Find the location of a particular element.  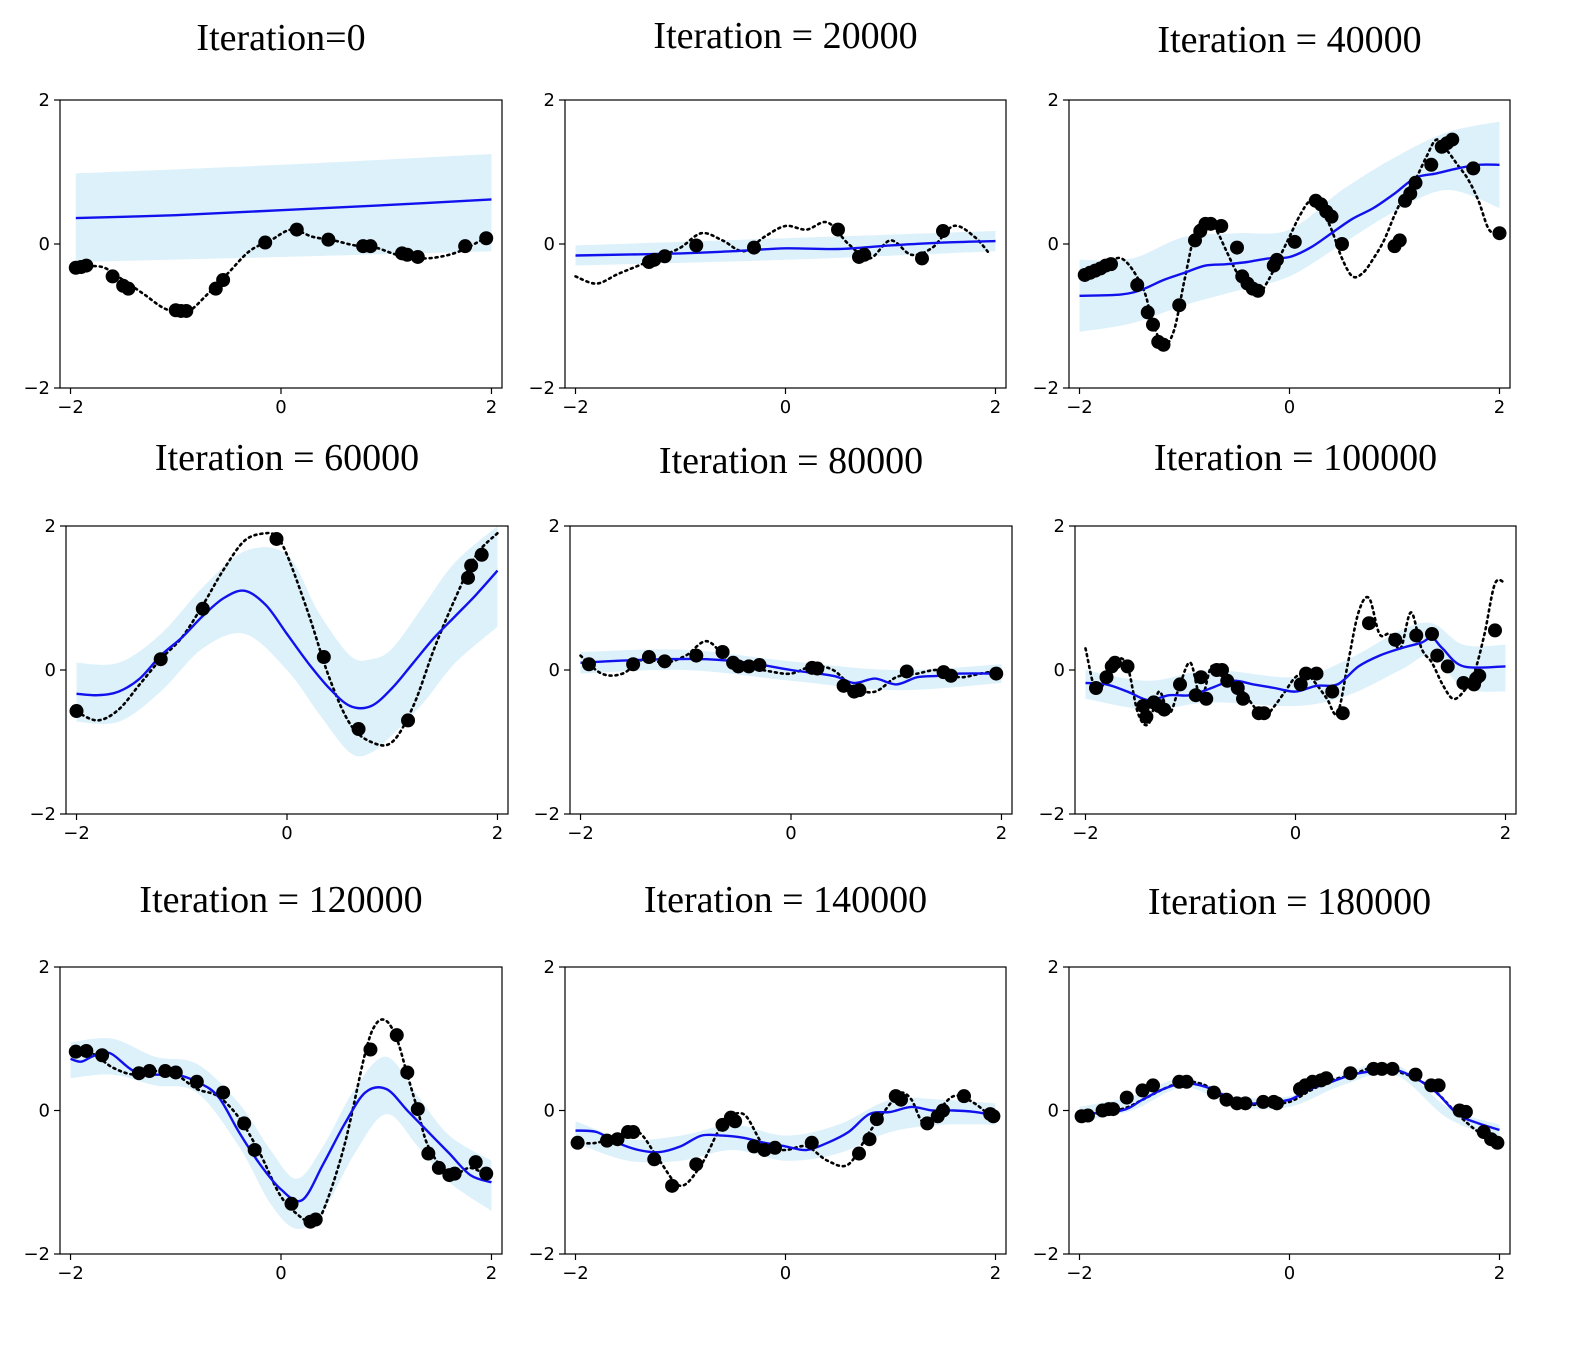

chart-panel-6: Iteration = 100000 −2 0 2 2 0 −2 is located at coordinates (1277, 640).